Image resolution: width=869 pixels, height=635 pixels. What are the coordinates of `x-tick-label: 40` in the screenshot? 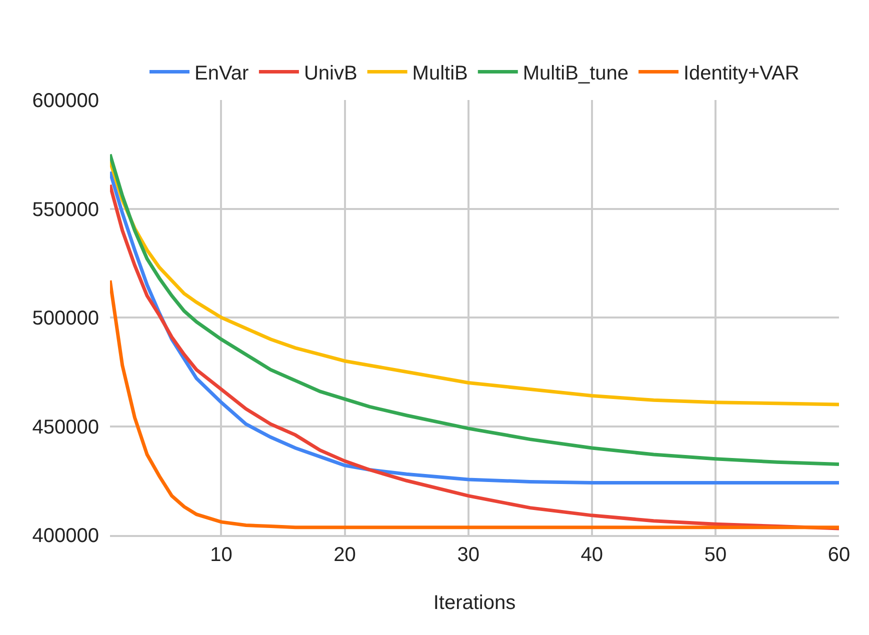 It's located at (592, 555).